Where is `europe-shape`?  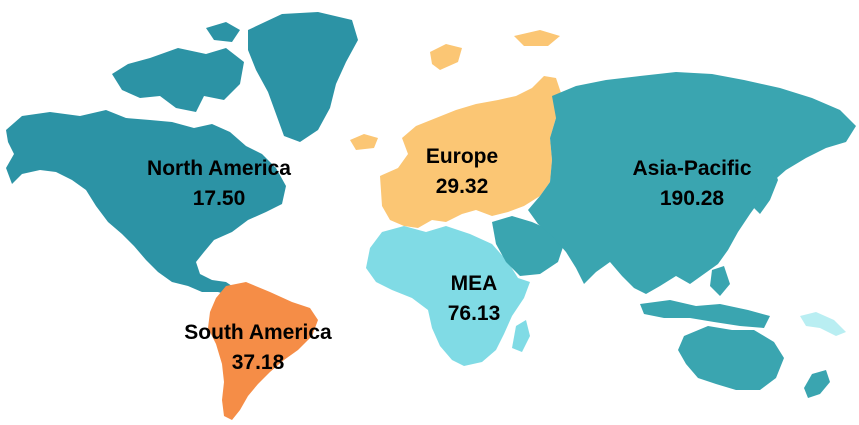
europe-shape is located at coordinates (471, 152).